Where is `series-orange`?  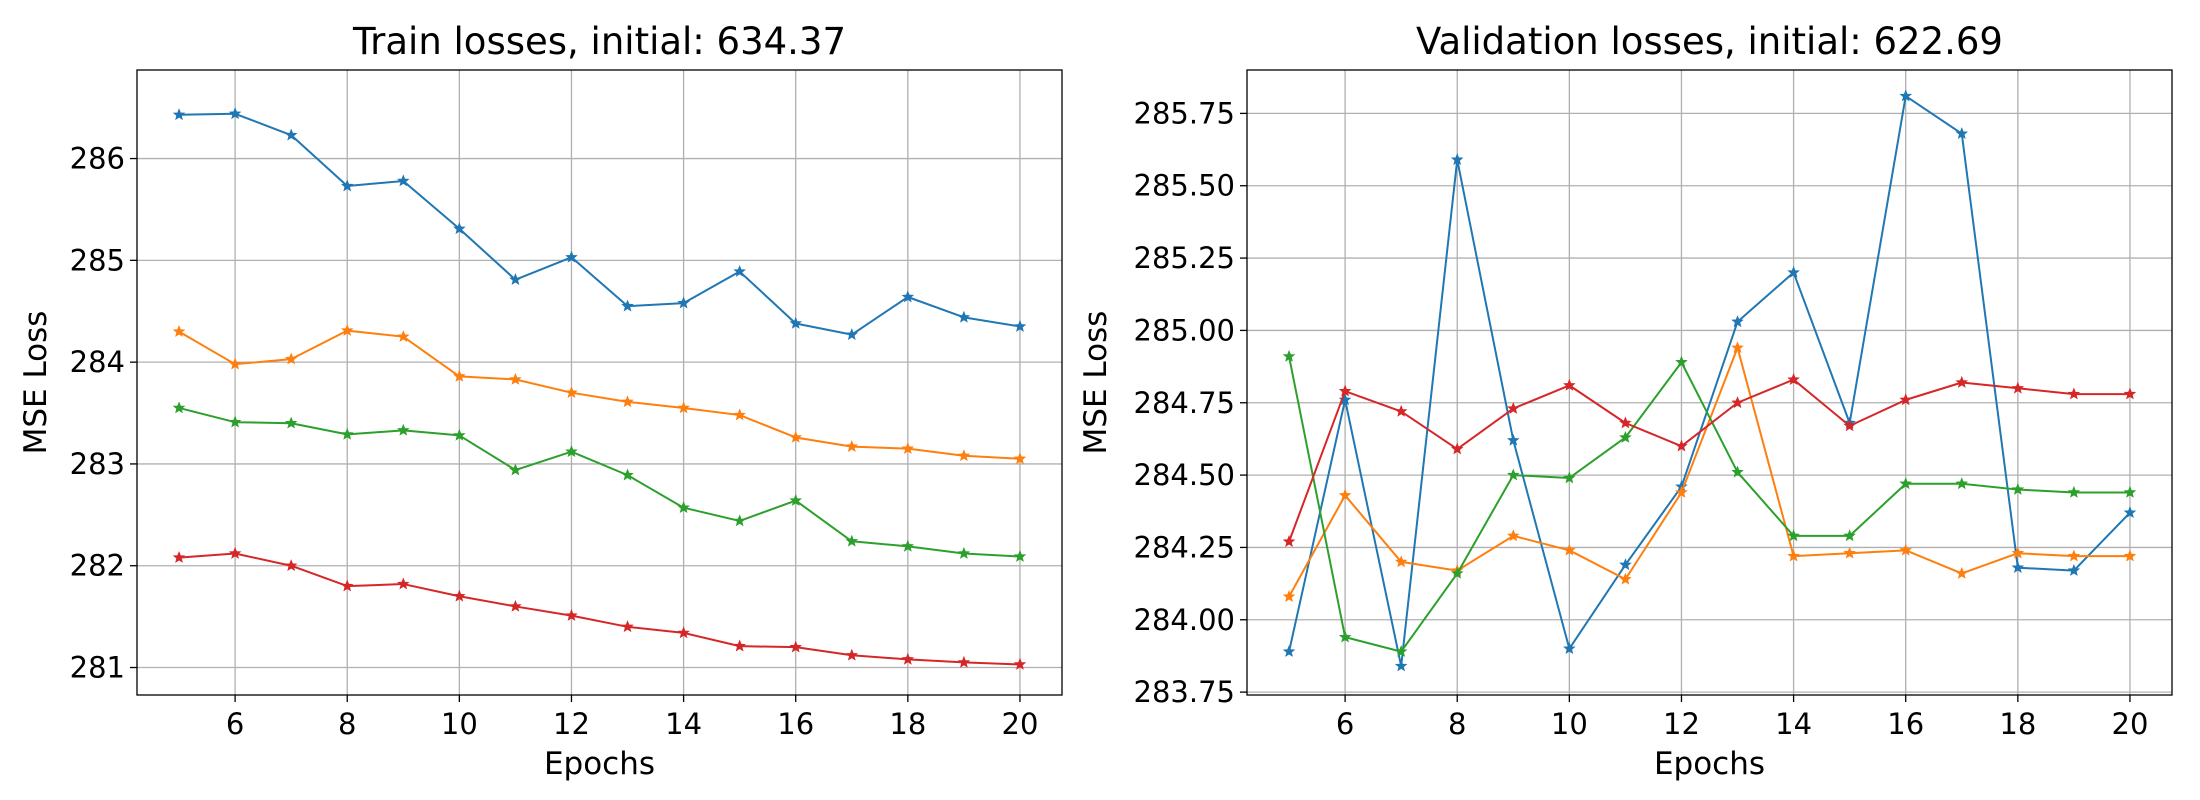
series-orange is located at coordinates (1709, 471).